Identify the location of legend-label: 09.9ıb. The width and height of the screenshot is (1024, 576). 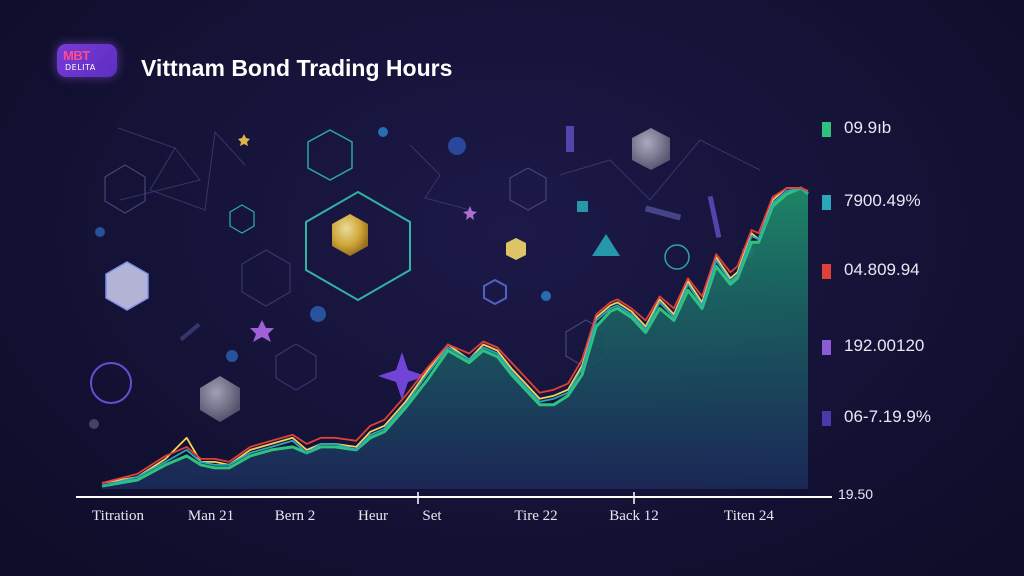
(868, 127).